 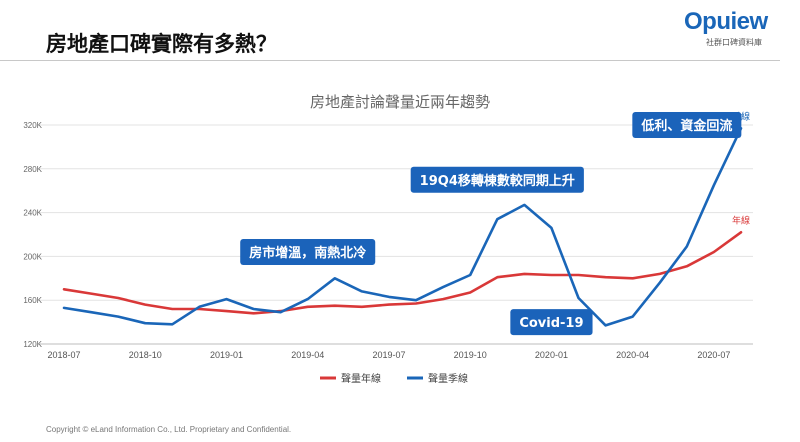 I want to click on legend-label: 聲量季線, so click(x=448, y=378).